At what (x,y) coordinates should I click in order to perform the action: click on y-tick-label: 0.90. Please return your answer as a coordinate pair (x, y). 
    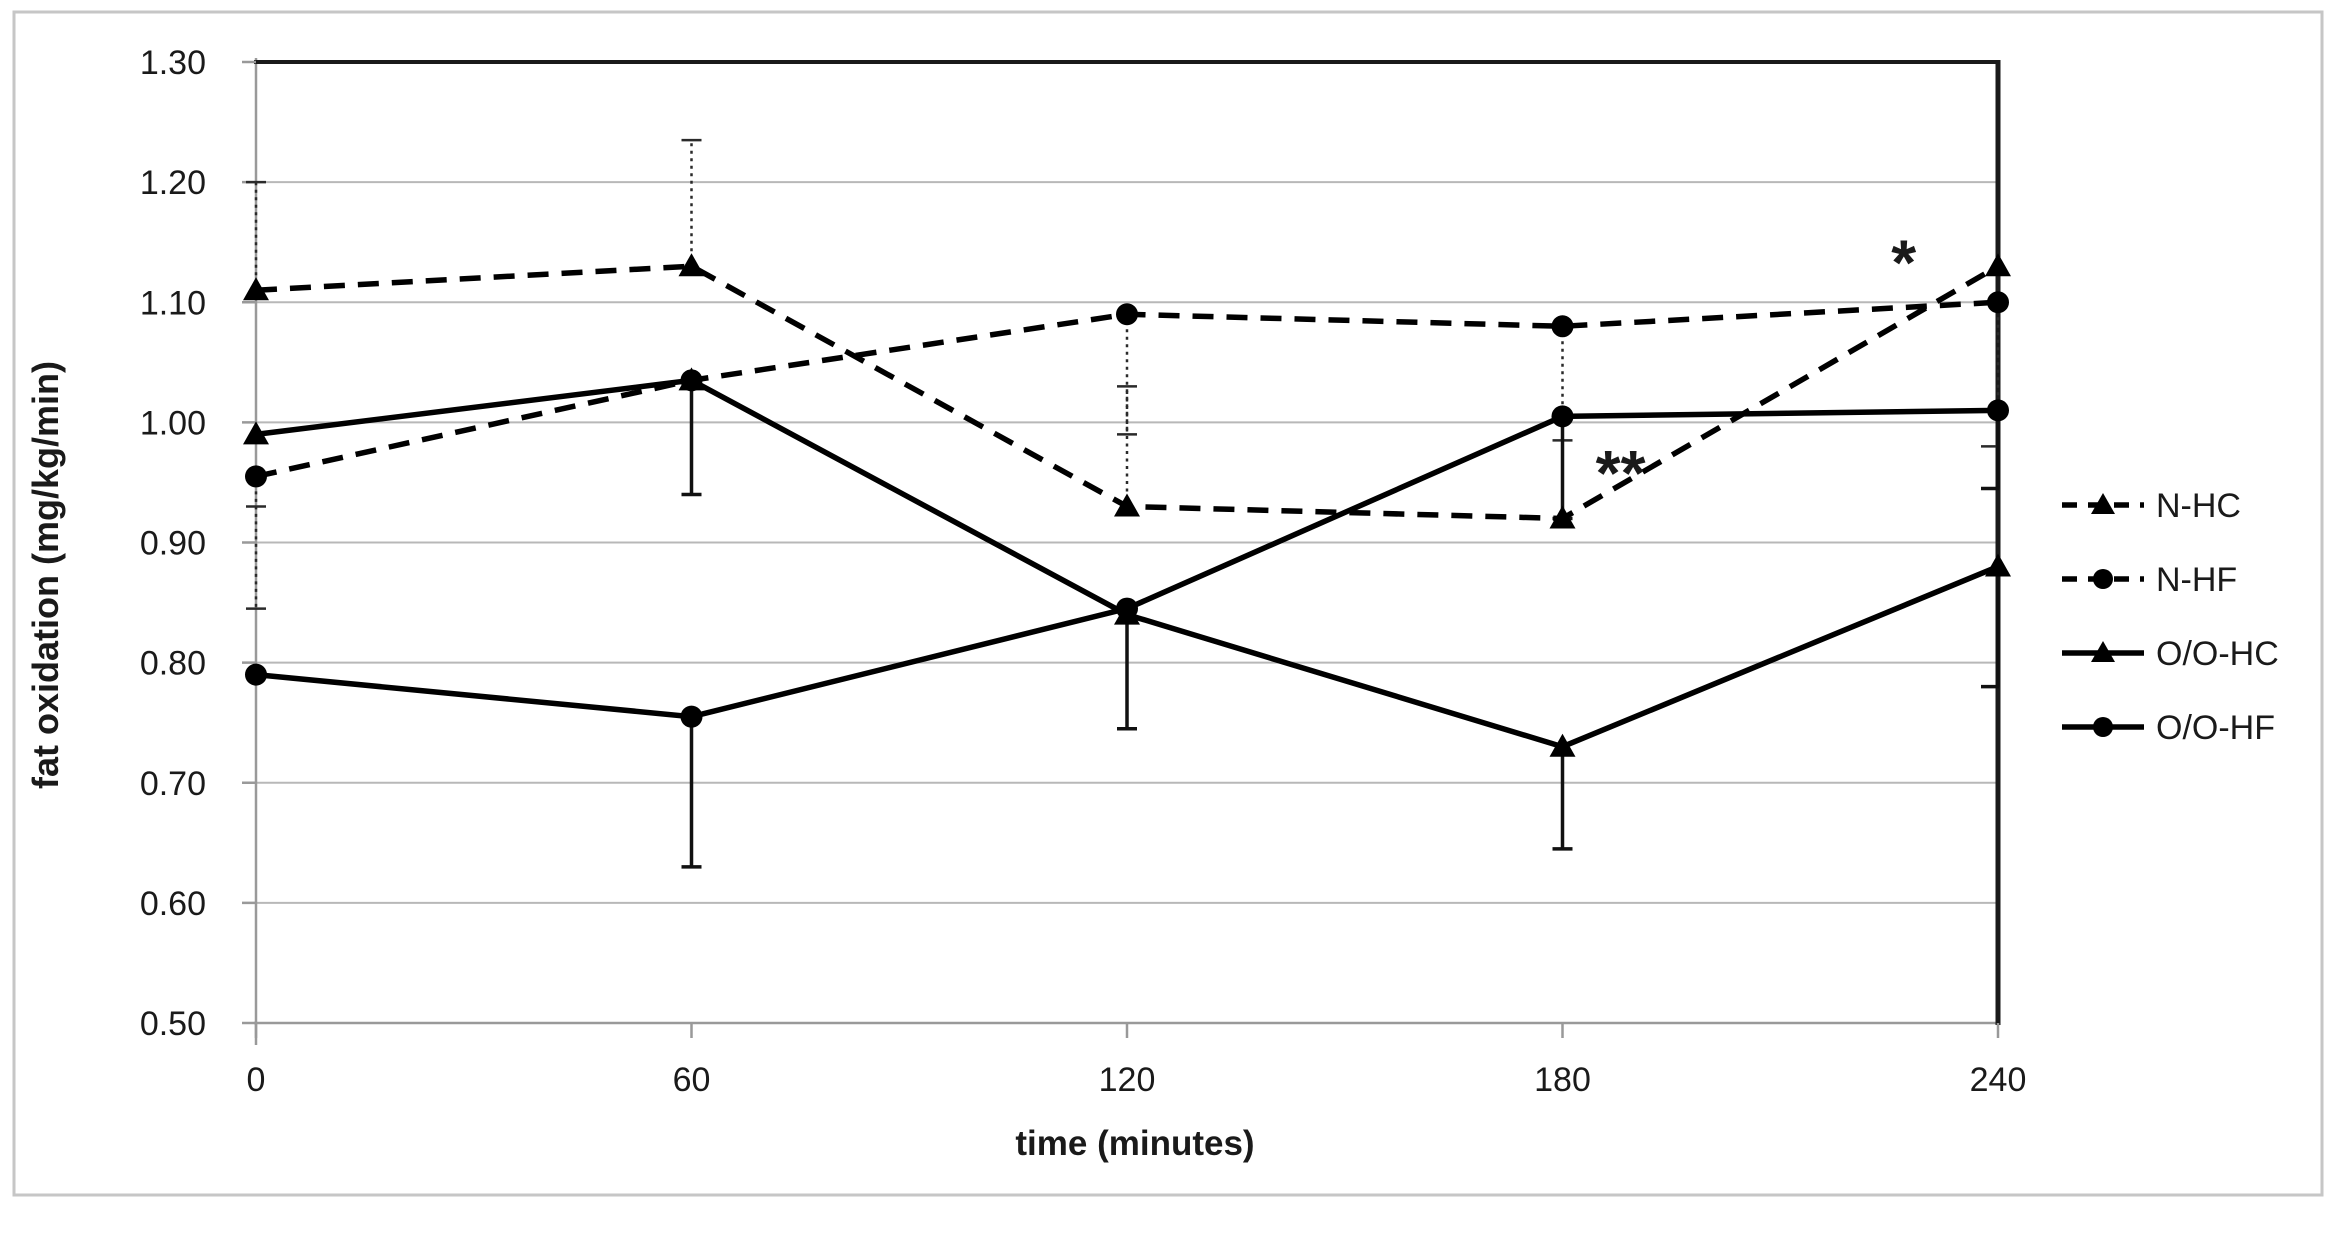
    Looking at the image, I should click on (173, 544).